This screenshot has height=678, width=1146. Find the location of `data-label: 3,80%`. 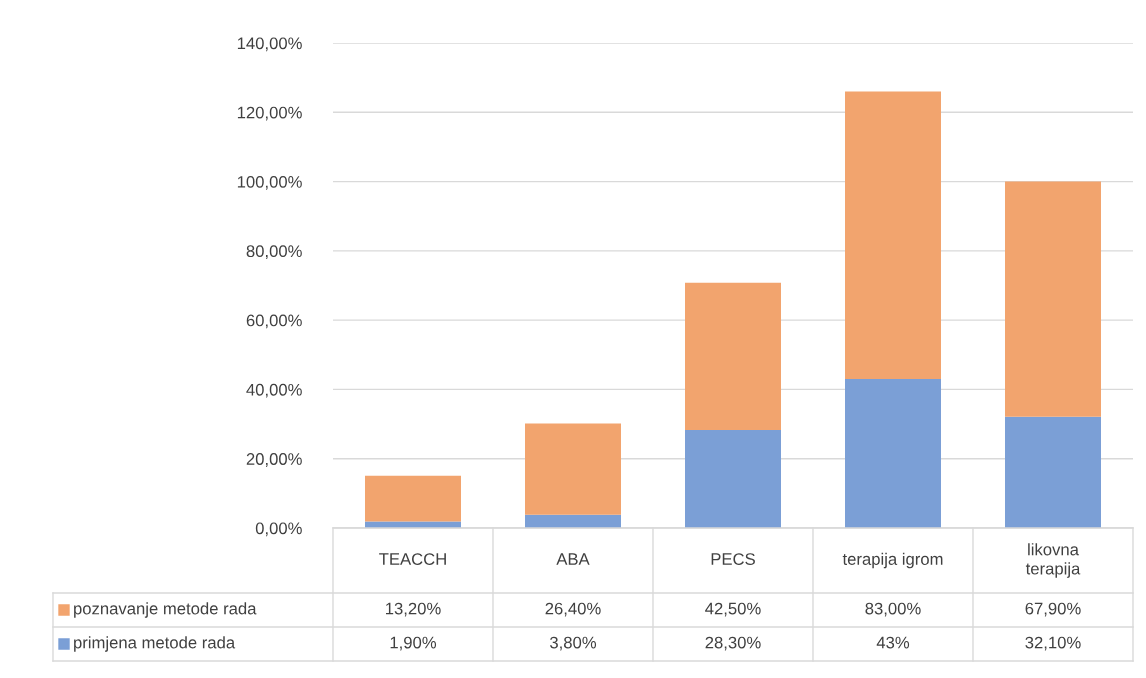

data-label: 3,80% is located at coordinates (573, 643).